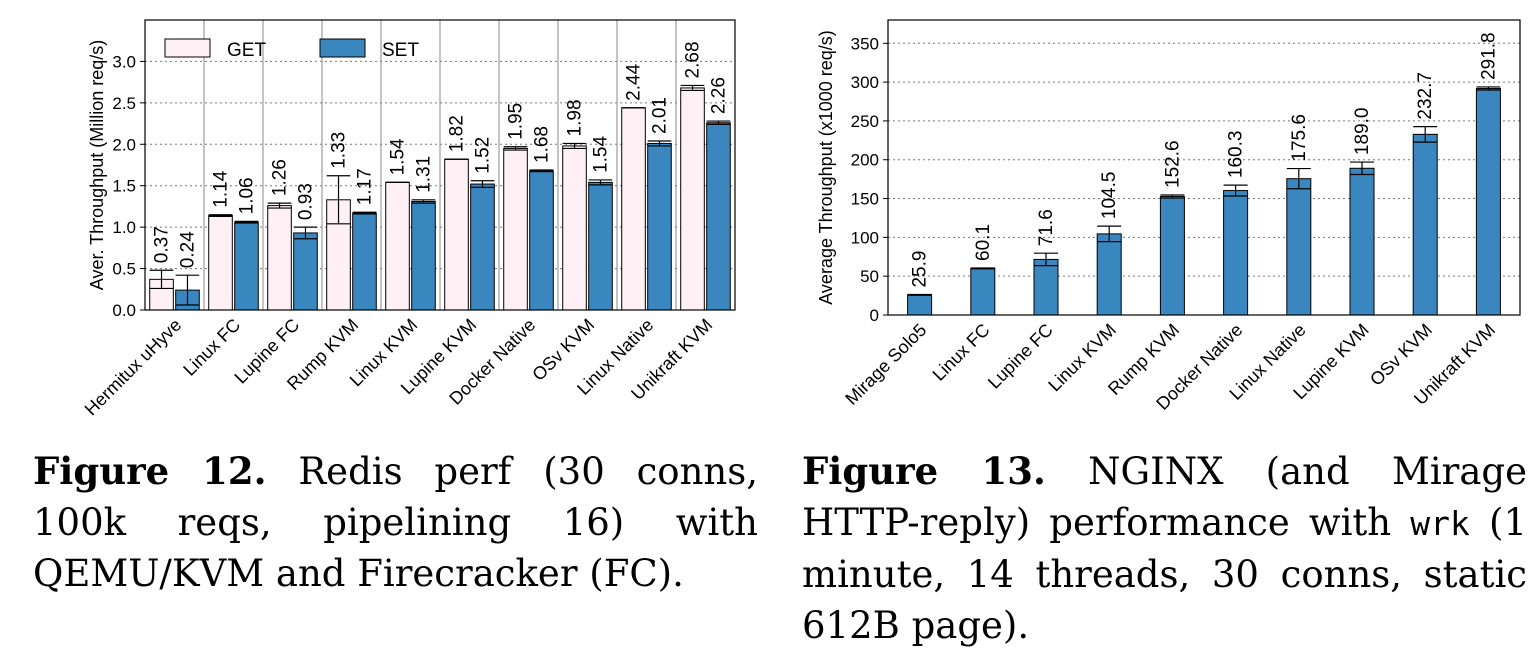 Image resolution: width=1540 pixels, height=651 pixels. What do you see at coordinates (482, 247) in the screenshot?
I see `bar-set-lupine-kvm` at bounding box center [482, 247].